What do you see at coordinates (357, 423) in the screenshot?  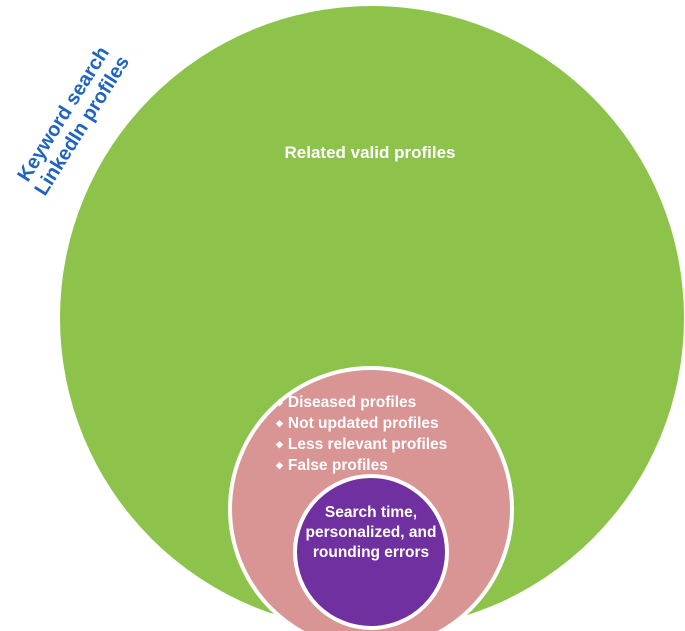 I see `list-item: ◆ Not updated profiles` at bounding box center [357, 423].